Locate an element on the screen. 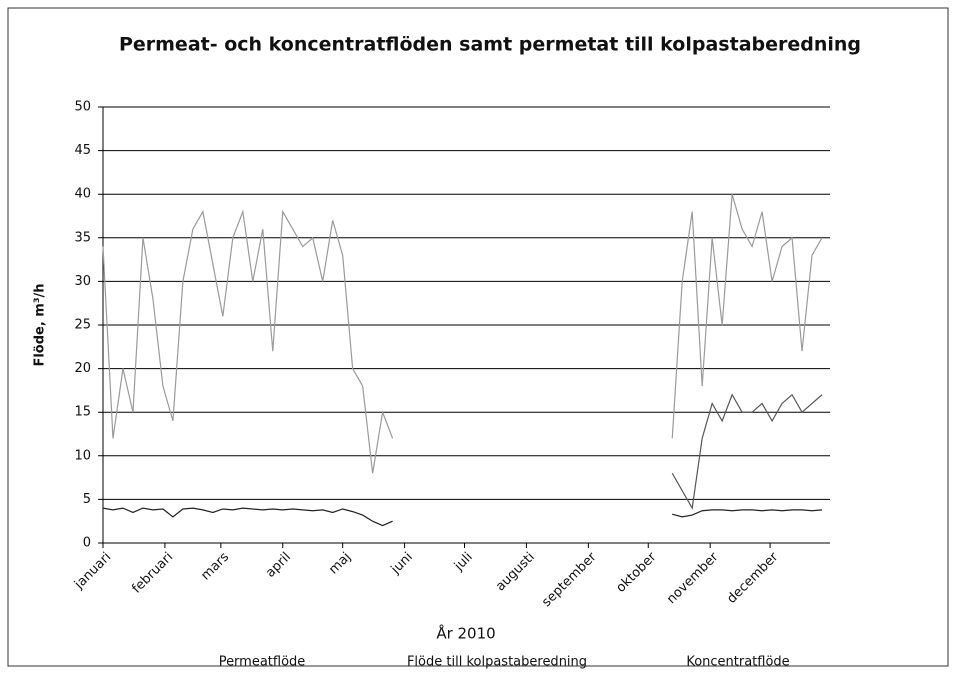  x-tick-label: augusti is located at coordinates (515, 572).